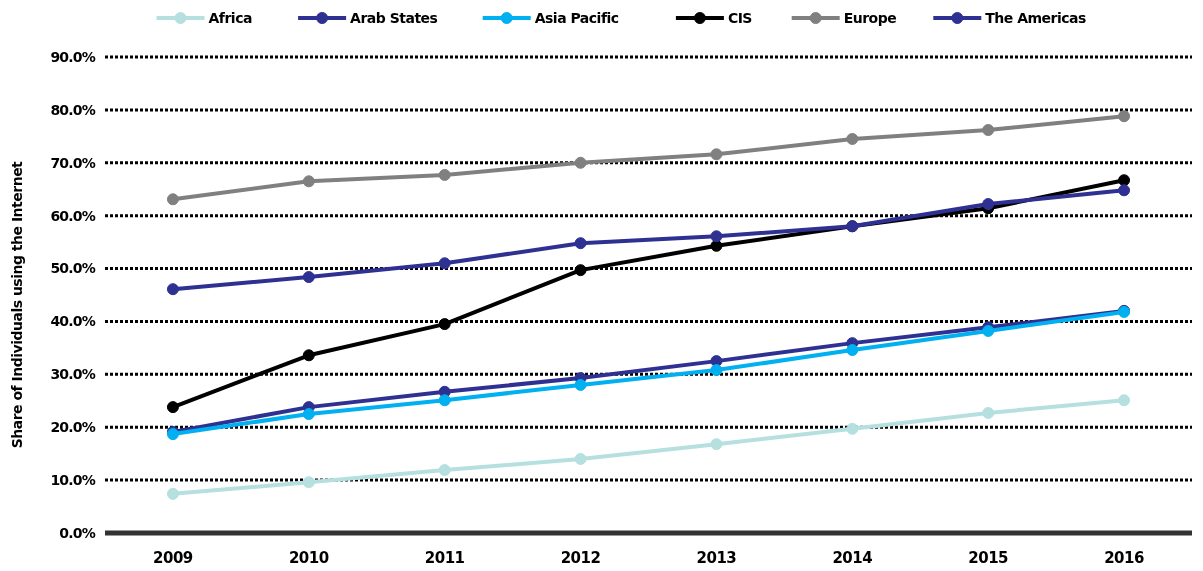 The image size is (1203, 571). I want to click on legend-label: The Americas, so click(1036, 17).